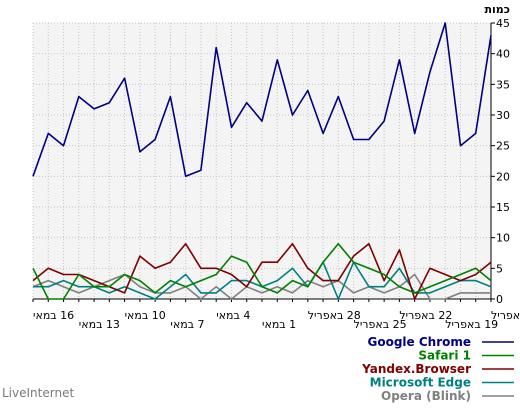 The height and width of the screenshot is (409, 520). What do you see at coordinates (99, 324) in the screenshot?
I see `x-tick-label: 13 במאי` at bounding box center [99, 324].